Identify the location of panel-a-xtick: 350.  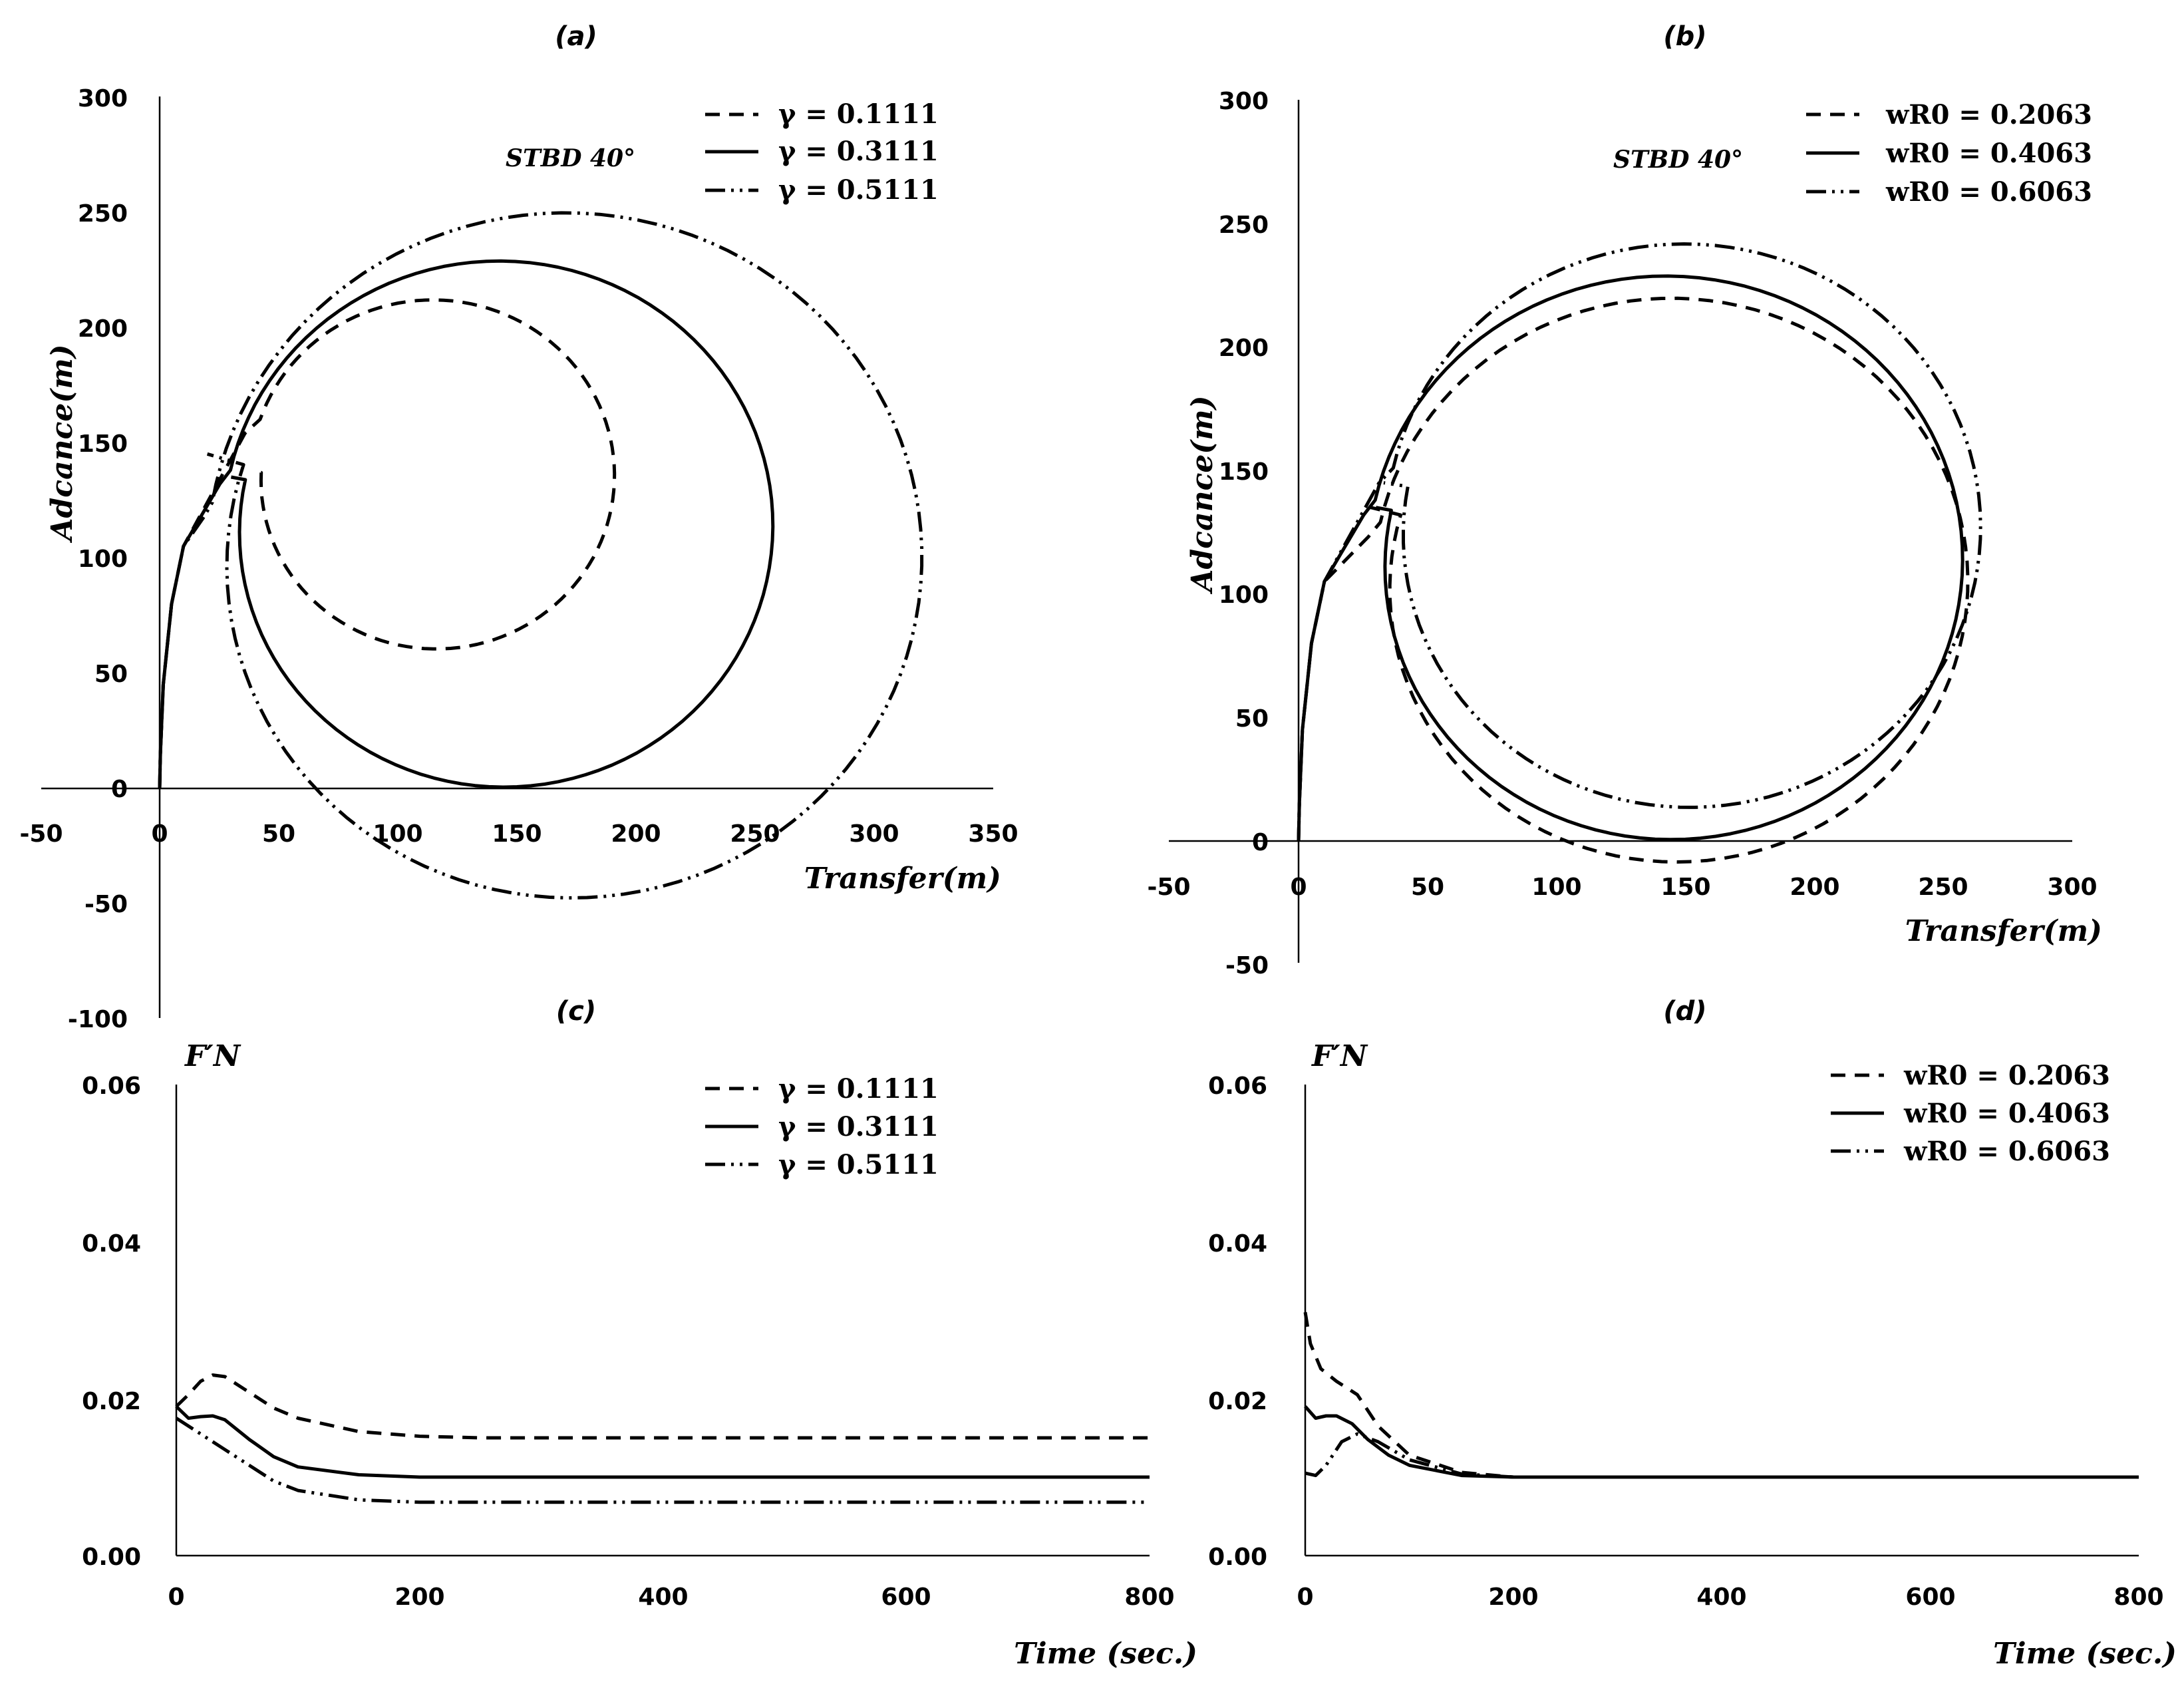
(993, 834).